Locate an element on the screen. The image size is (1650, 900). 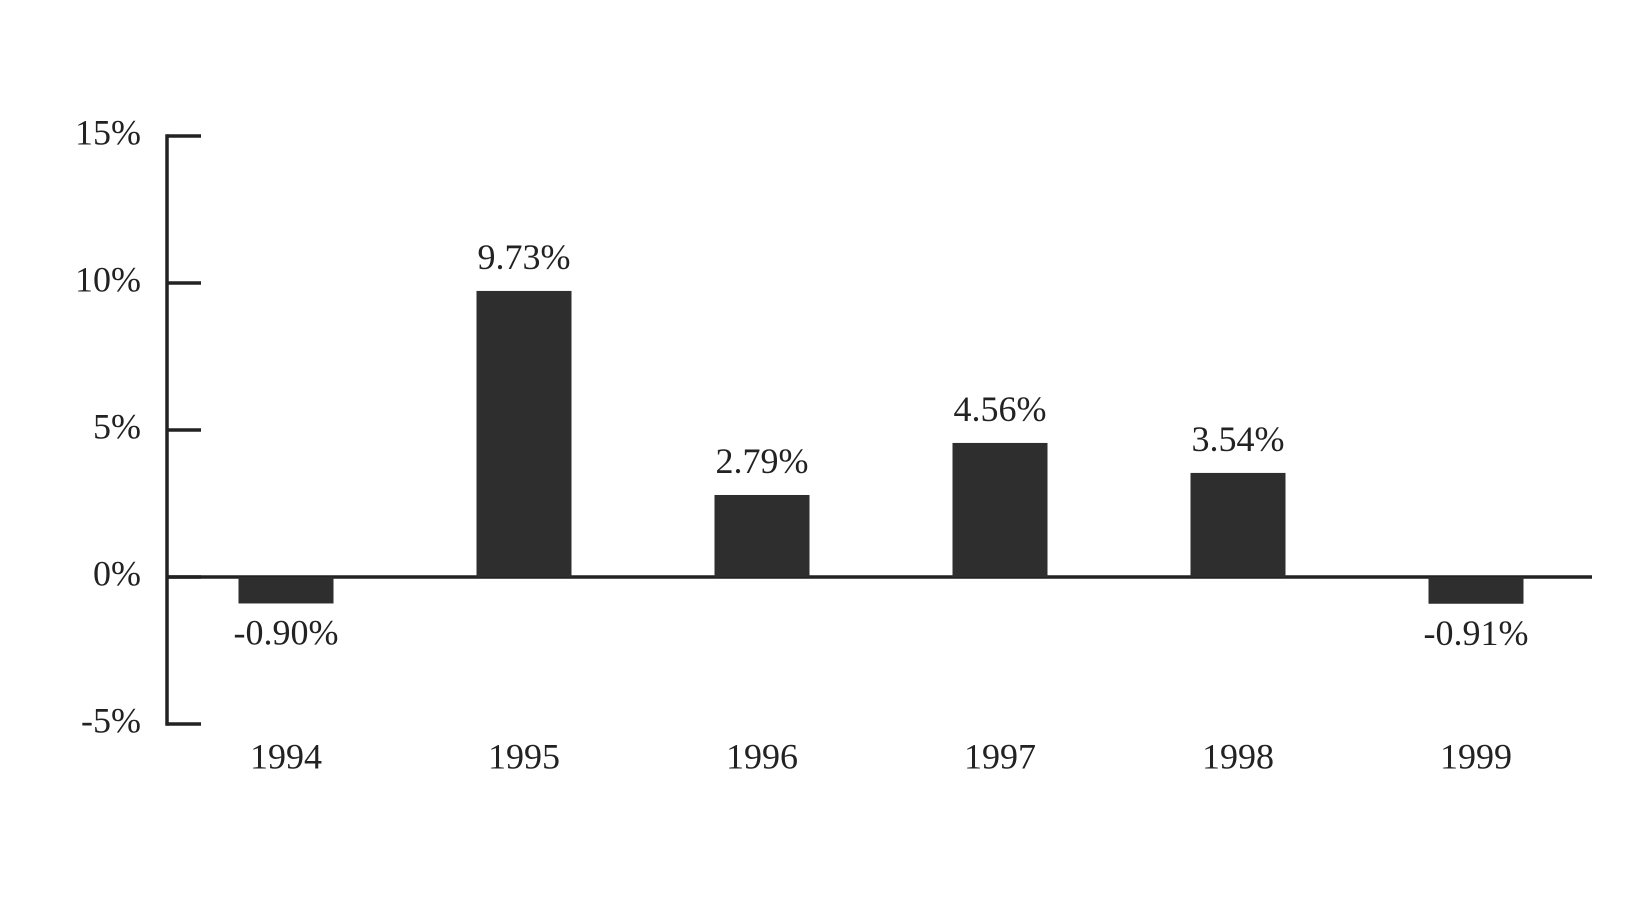
y-tick-label: 5% is located at coordinates (117, 426).